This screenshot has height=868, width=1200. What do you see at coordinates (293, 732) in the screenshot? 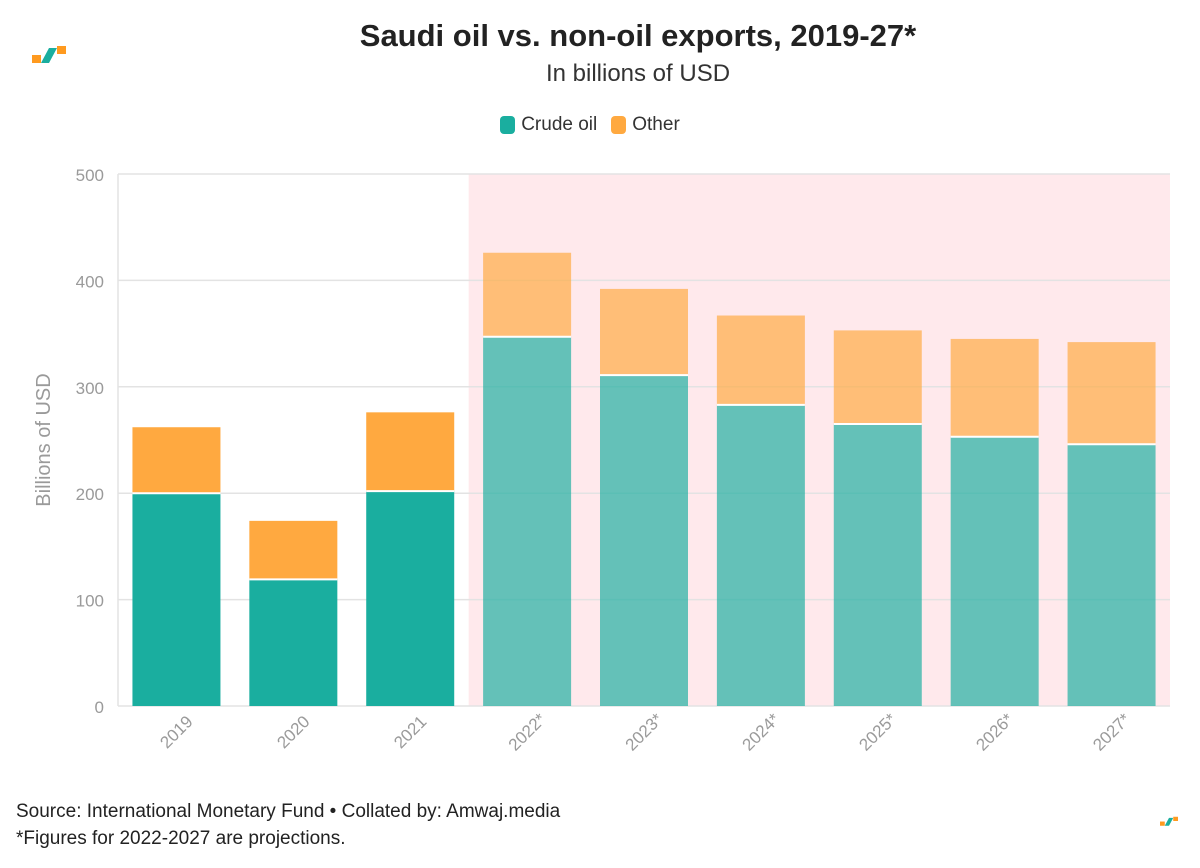
I see `x-tick-label: 2020` at bounding box center [293, 732].